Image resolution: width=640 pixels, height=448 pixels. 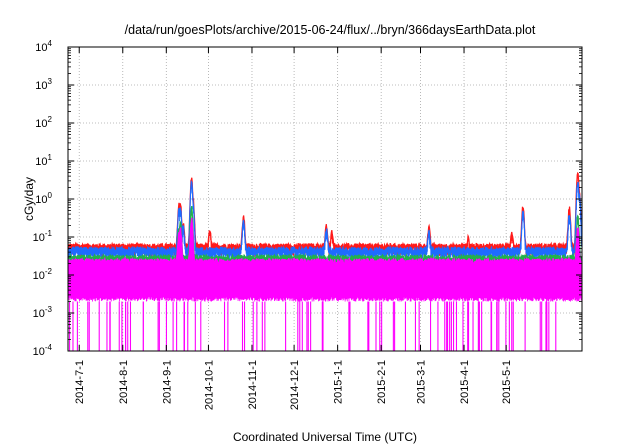 What do you see at coordinates (421, 382) in the screenshot?
I see `x-tick-label: 2015-3-1` at bounding box center [421, 382].